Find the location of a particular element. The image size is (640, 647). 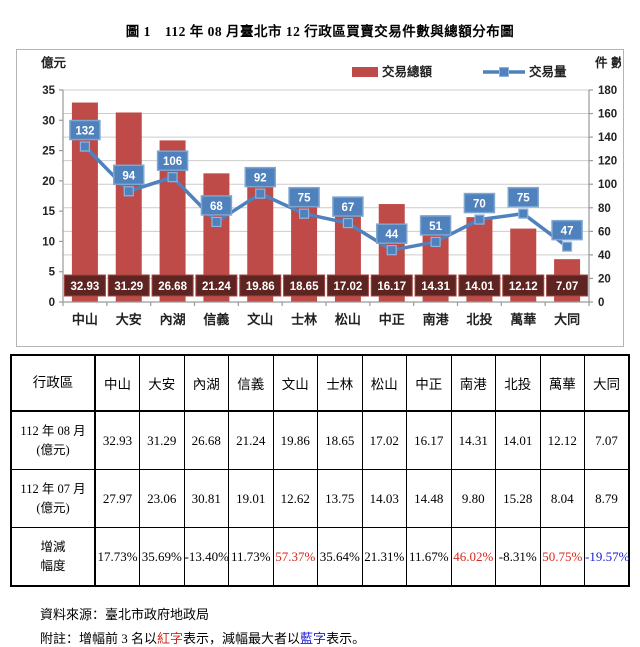

bar-value-label: 26.68 is located at coordinates (172, 287).